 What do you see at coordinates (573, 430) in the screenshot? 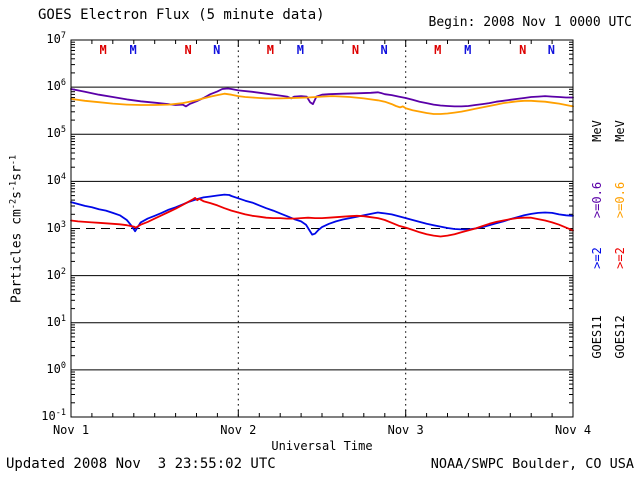
I see `x-tick-label: Nov 4` at bounding box center [573, 430].